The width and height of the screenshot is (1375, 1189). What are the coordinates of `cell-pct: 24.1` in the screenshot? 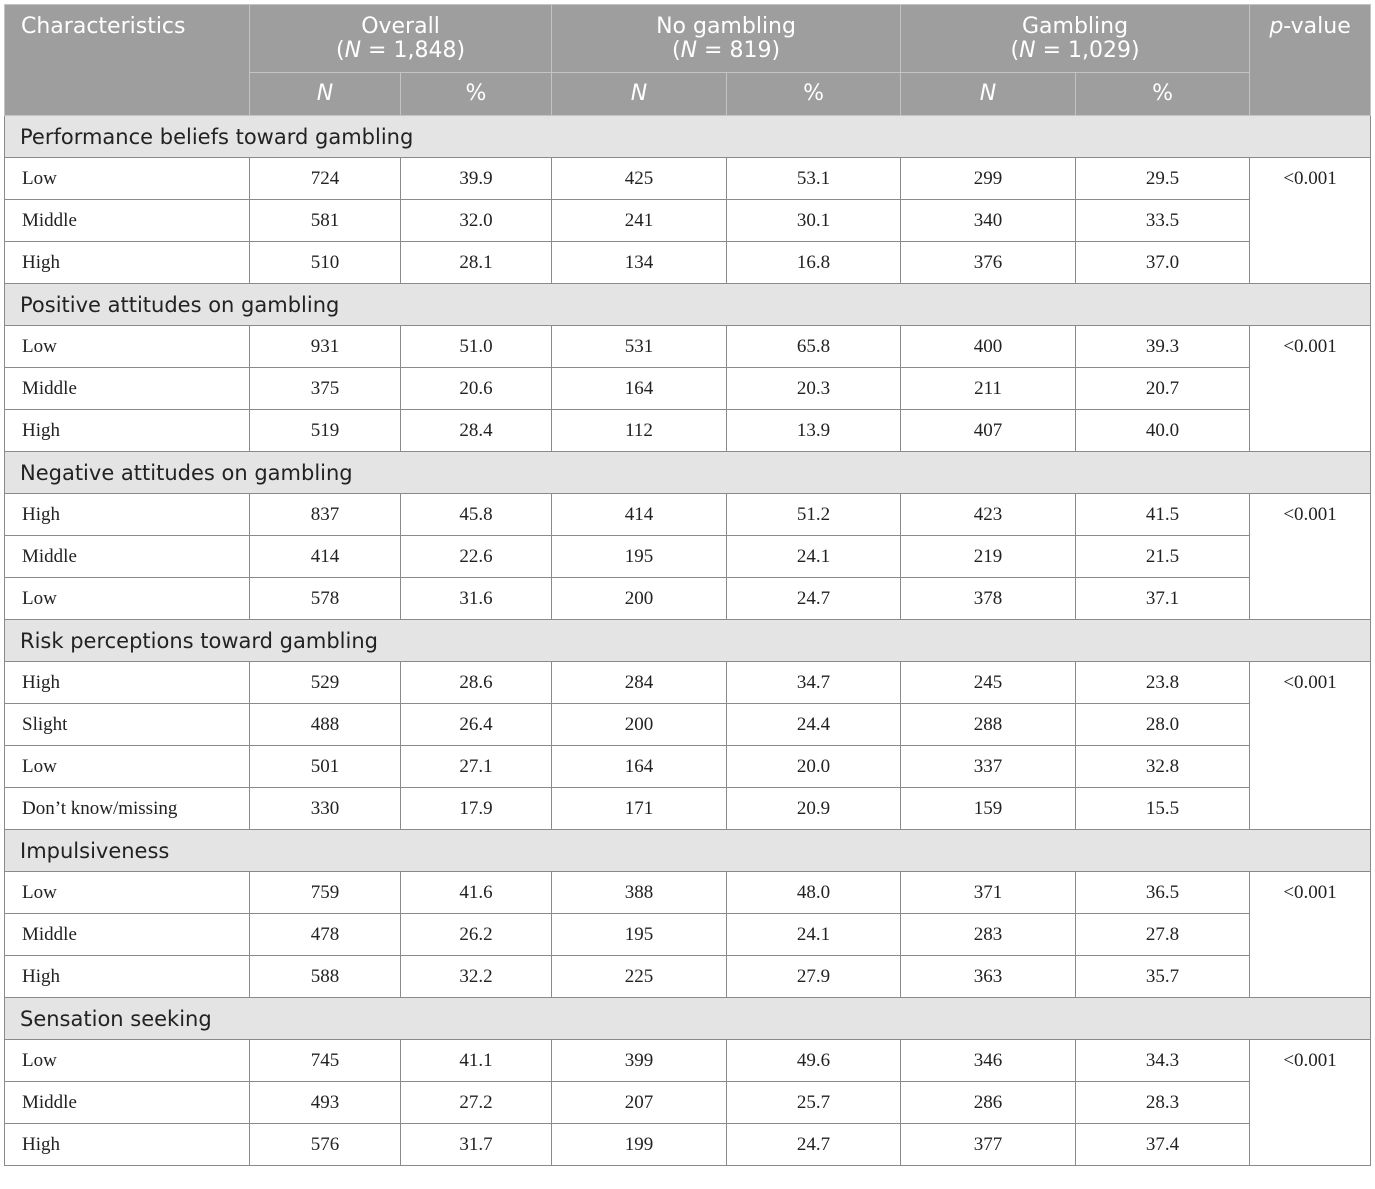 It's located at (814, 934).